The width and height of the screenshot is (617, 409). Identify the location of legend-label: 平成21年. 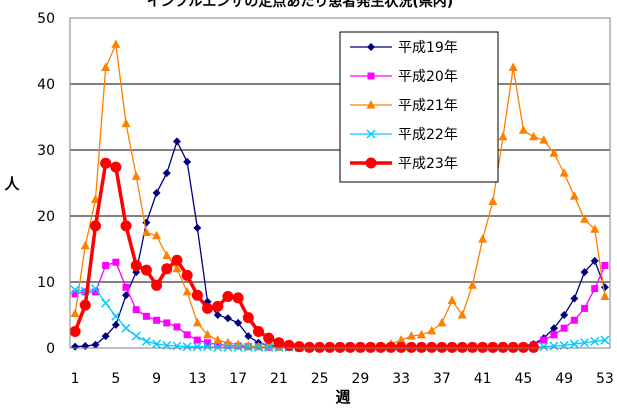
(428, 106).